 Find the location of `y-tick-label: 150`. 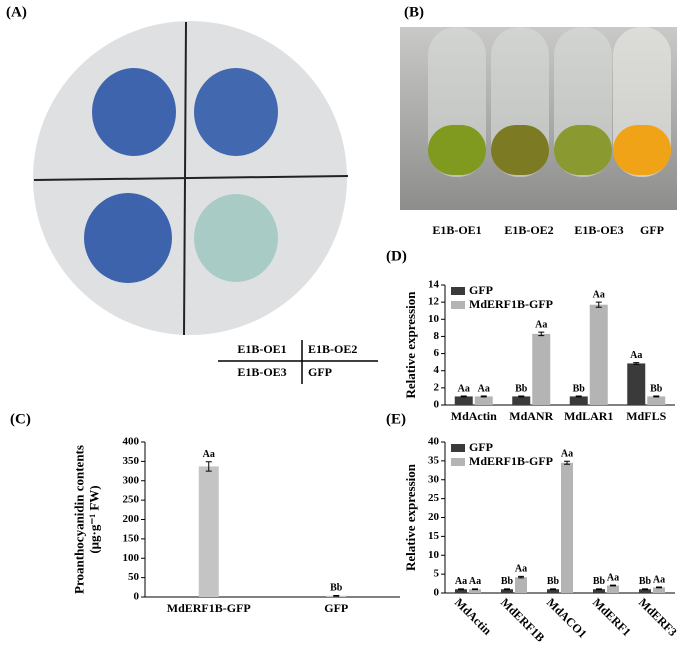

y-tick-label: 150 is located at coordinates (131, 538).